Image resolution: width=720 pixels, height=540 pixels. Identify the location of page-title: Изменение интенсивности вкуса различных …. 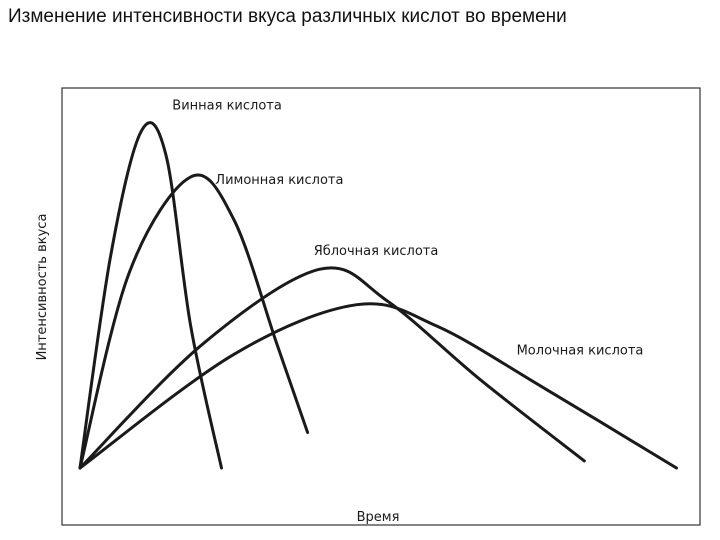
(287, 16).